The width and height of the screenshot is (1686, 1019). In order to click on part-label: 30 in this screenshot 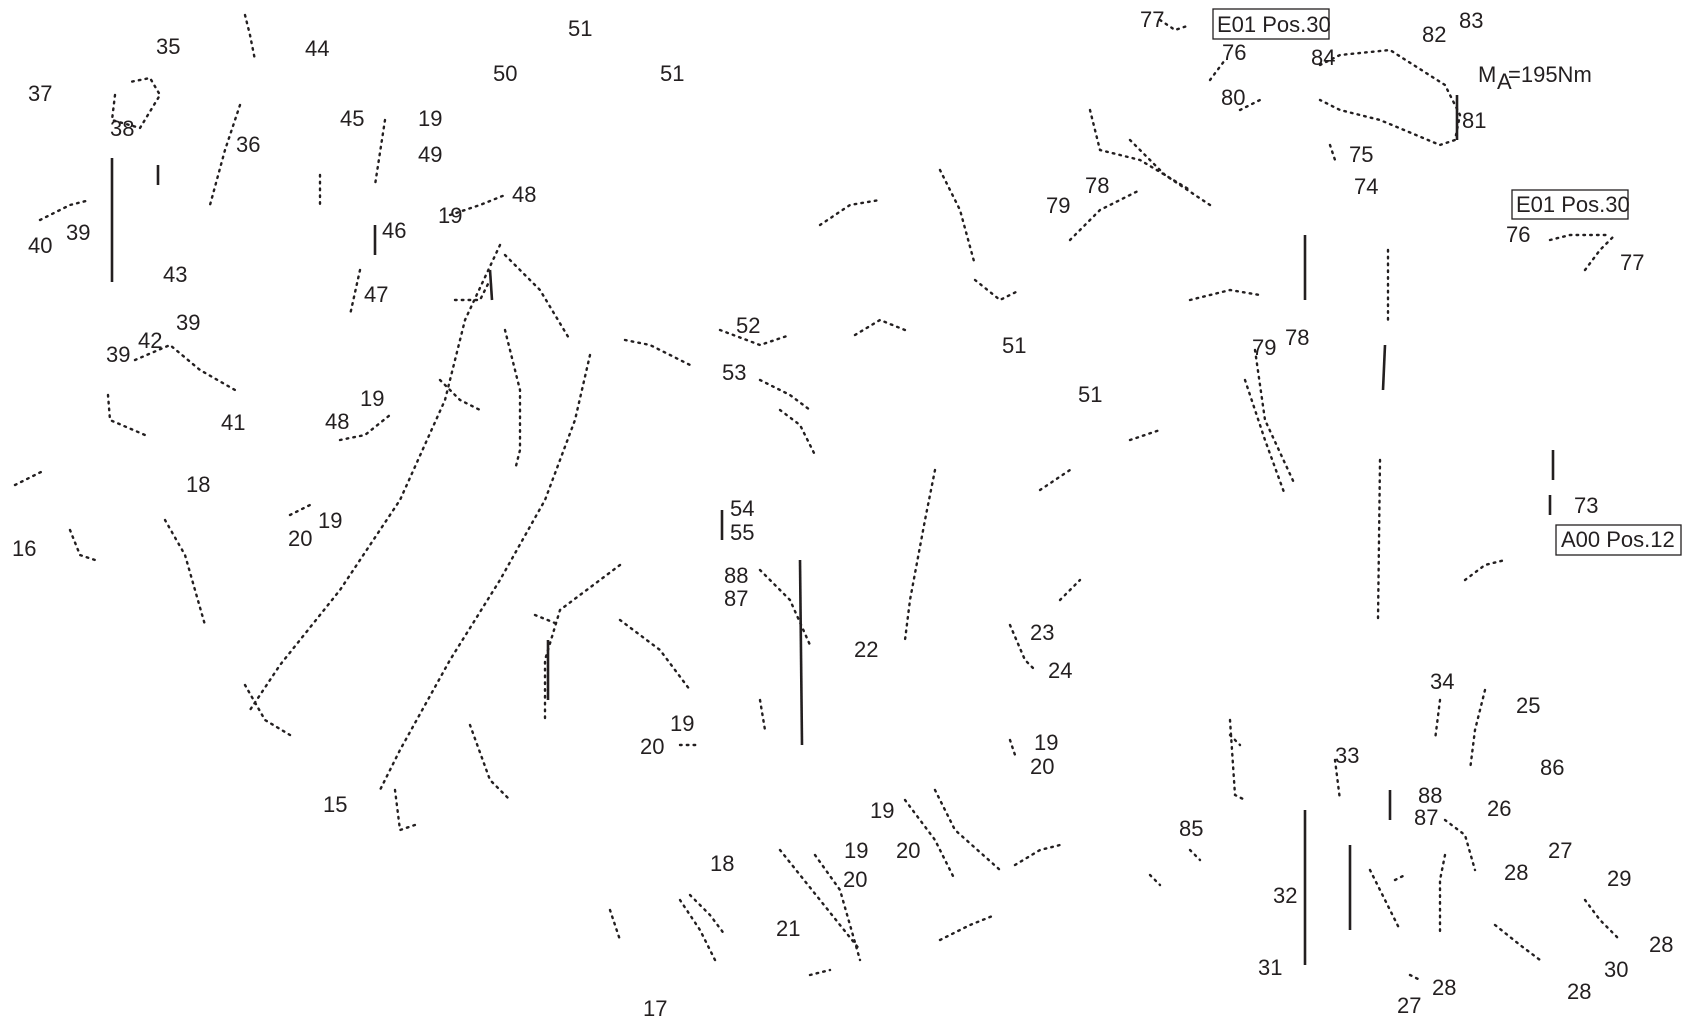, I will do `click(1616, 969)`.